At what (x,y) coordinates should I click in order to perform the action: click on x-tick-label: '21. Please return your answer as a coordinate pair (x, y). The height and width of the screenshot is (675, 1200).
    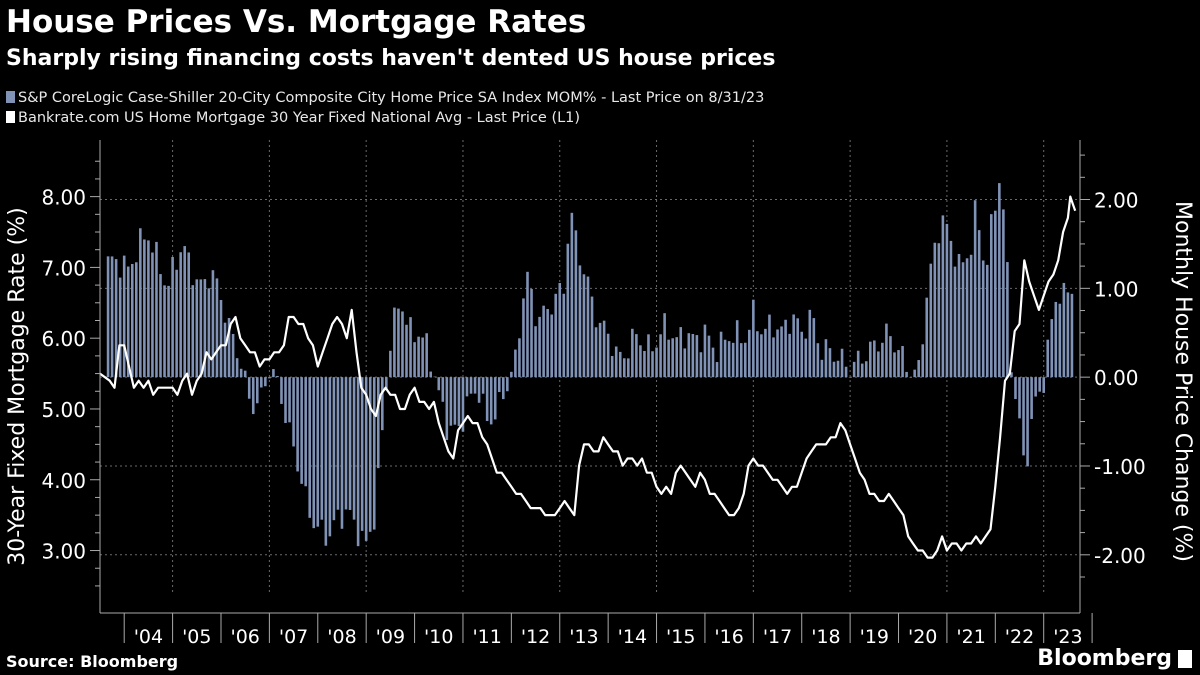
    Looking at the image, I should click on (970, 637).